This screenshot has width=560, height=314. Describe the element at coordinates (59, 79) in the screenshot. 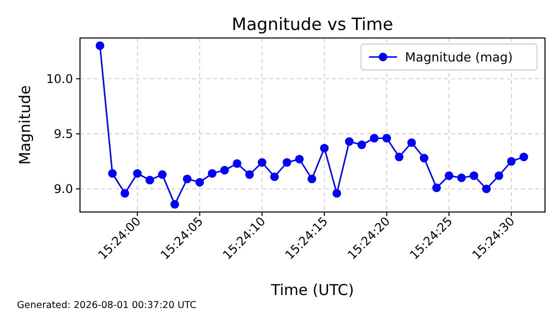

I see `y-tick-label: 10.0` at that location.